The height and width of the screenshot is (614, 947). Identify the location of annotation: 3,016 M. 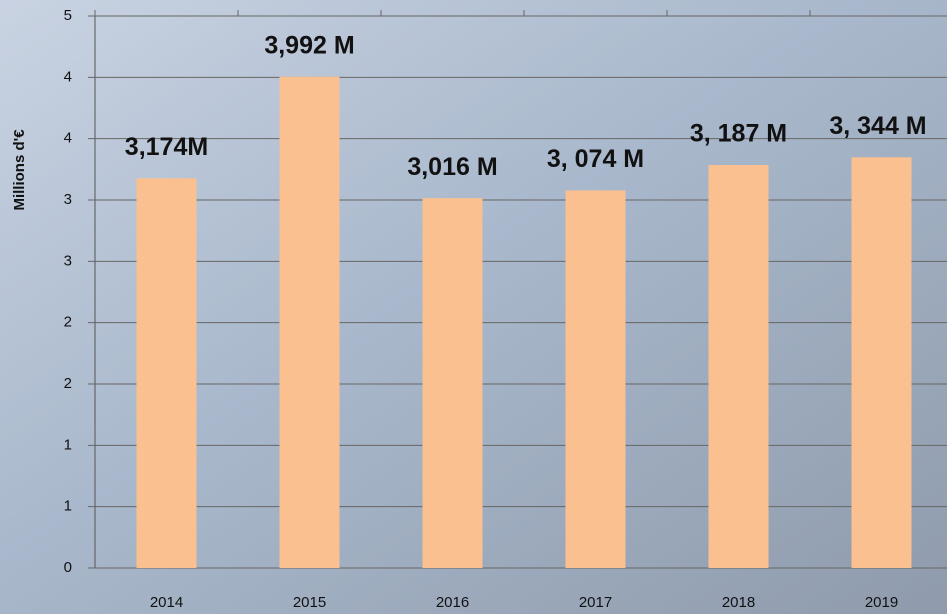
(452, 167).